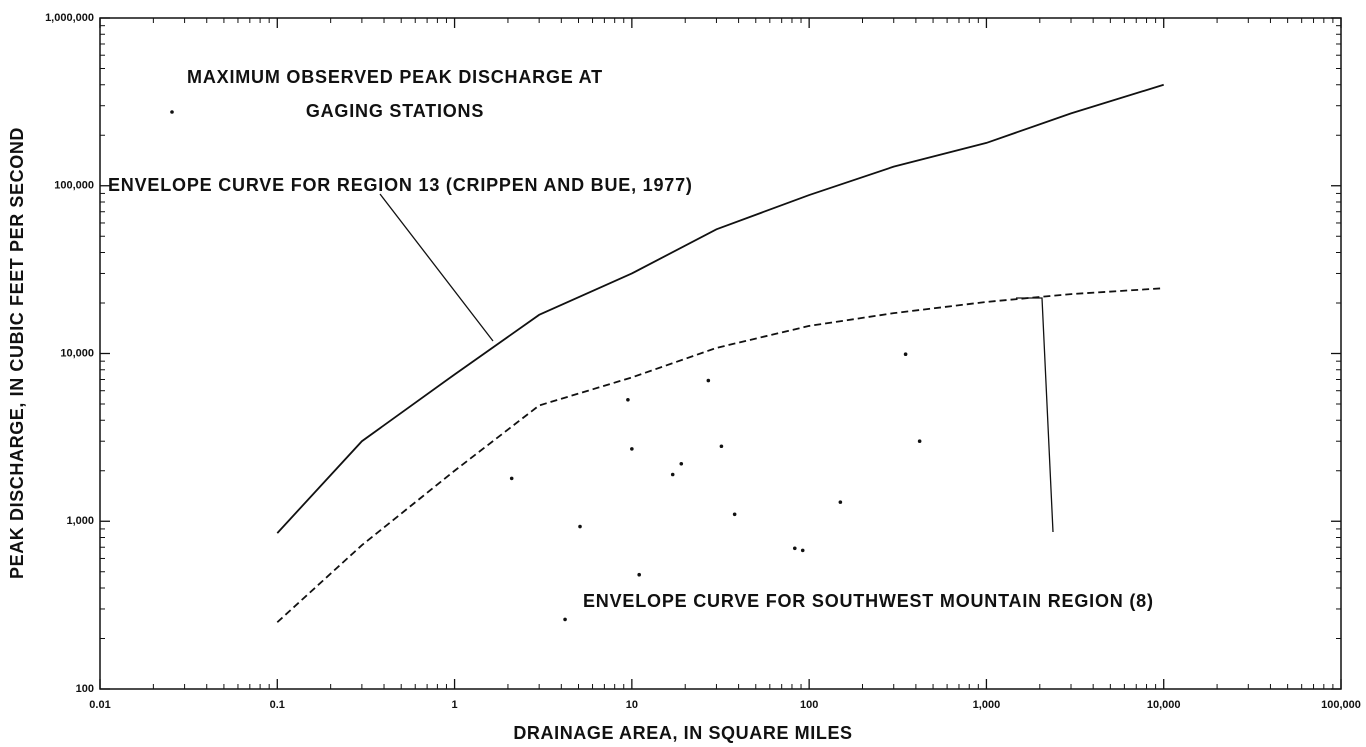  I want to click on x-tick-label: 100, so click(809, 705).